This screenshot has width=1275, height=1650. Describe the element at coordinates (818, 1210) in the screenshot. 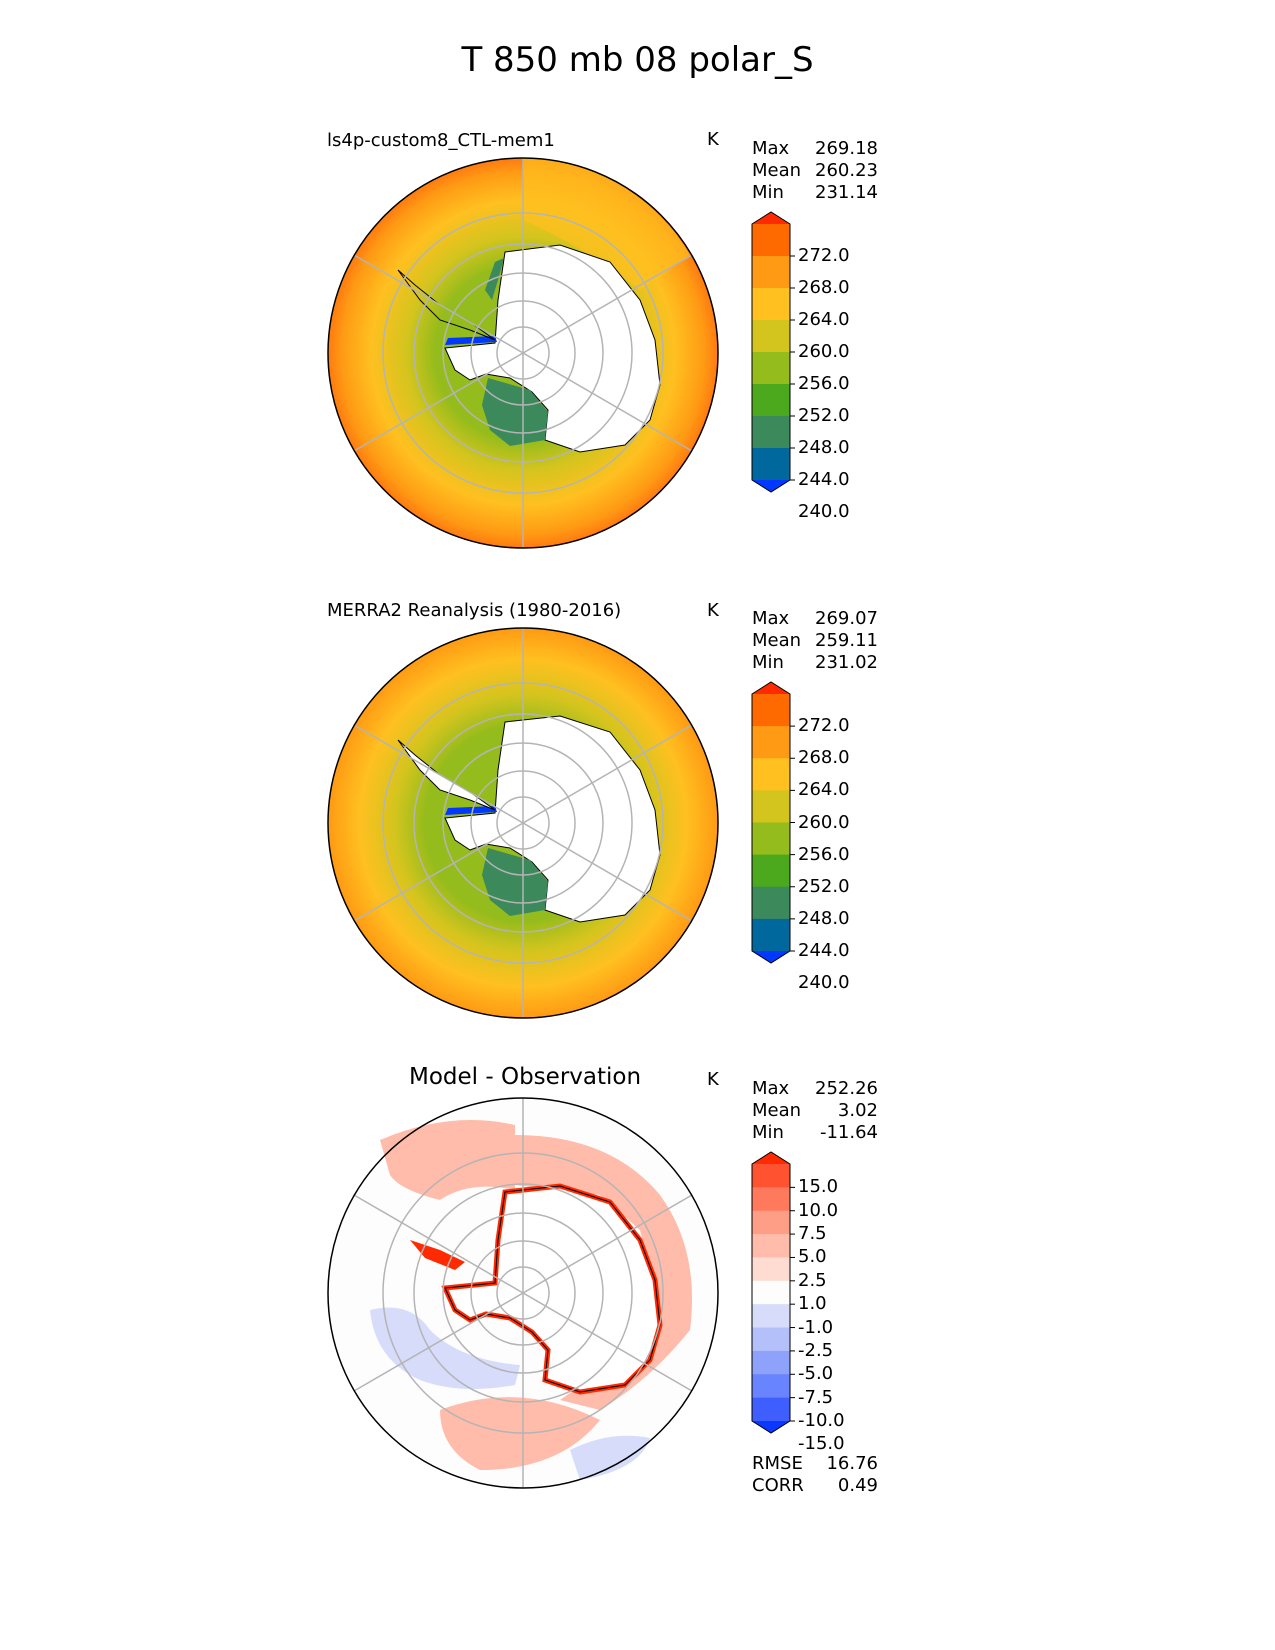

I see `colorbar-tick-label: 10.0` at that location.